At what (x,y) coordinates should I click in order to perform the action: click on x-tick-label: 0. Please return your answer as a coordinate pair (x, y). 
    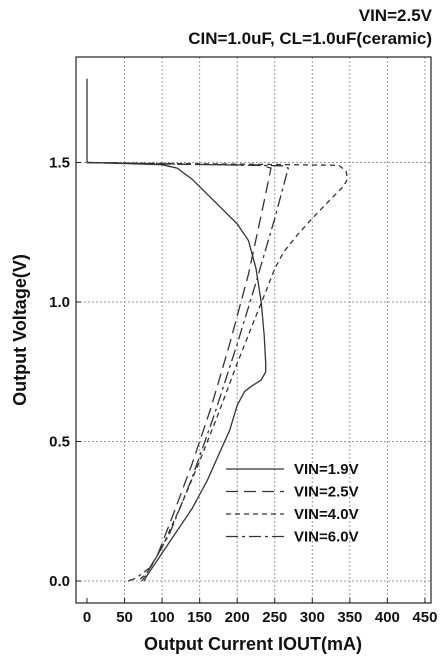
    Looking at the image, I should click on (87, 617).